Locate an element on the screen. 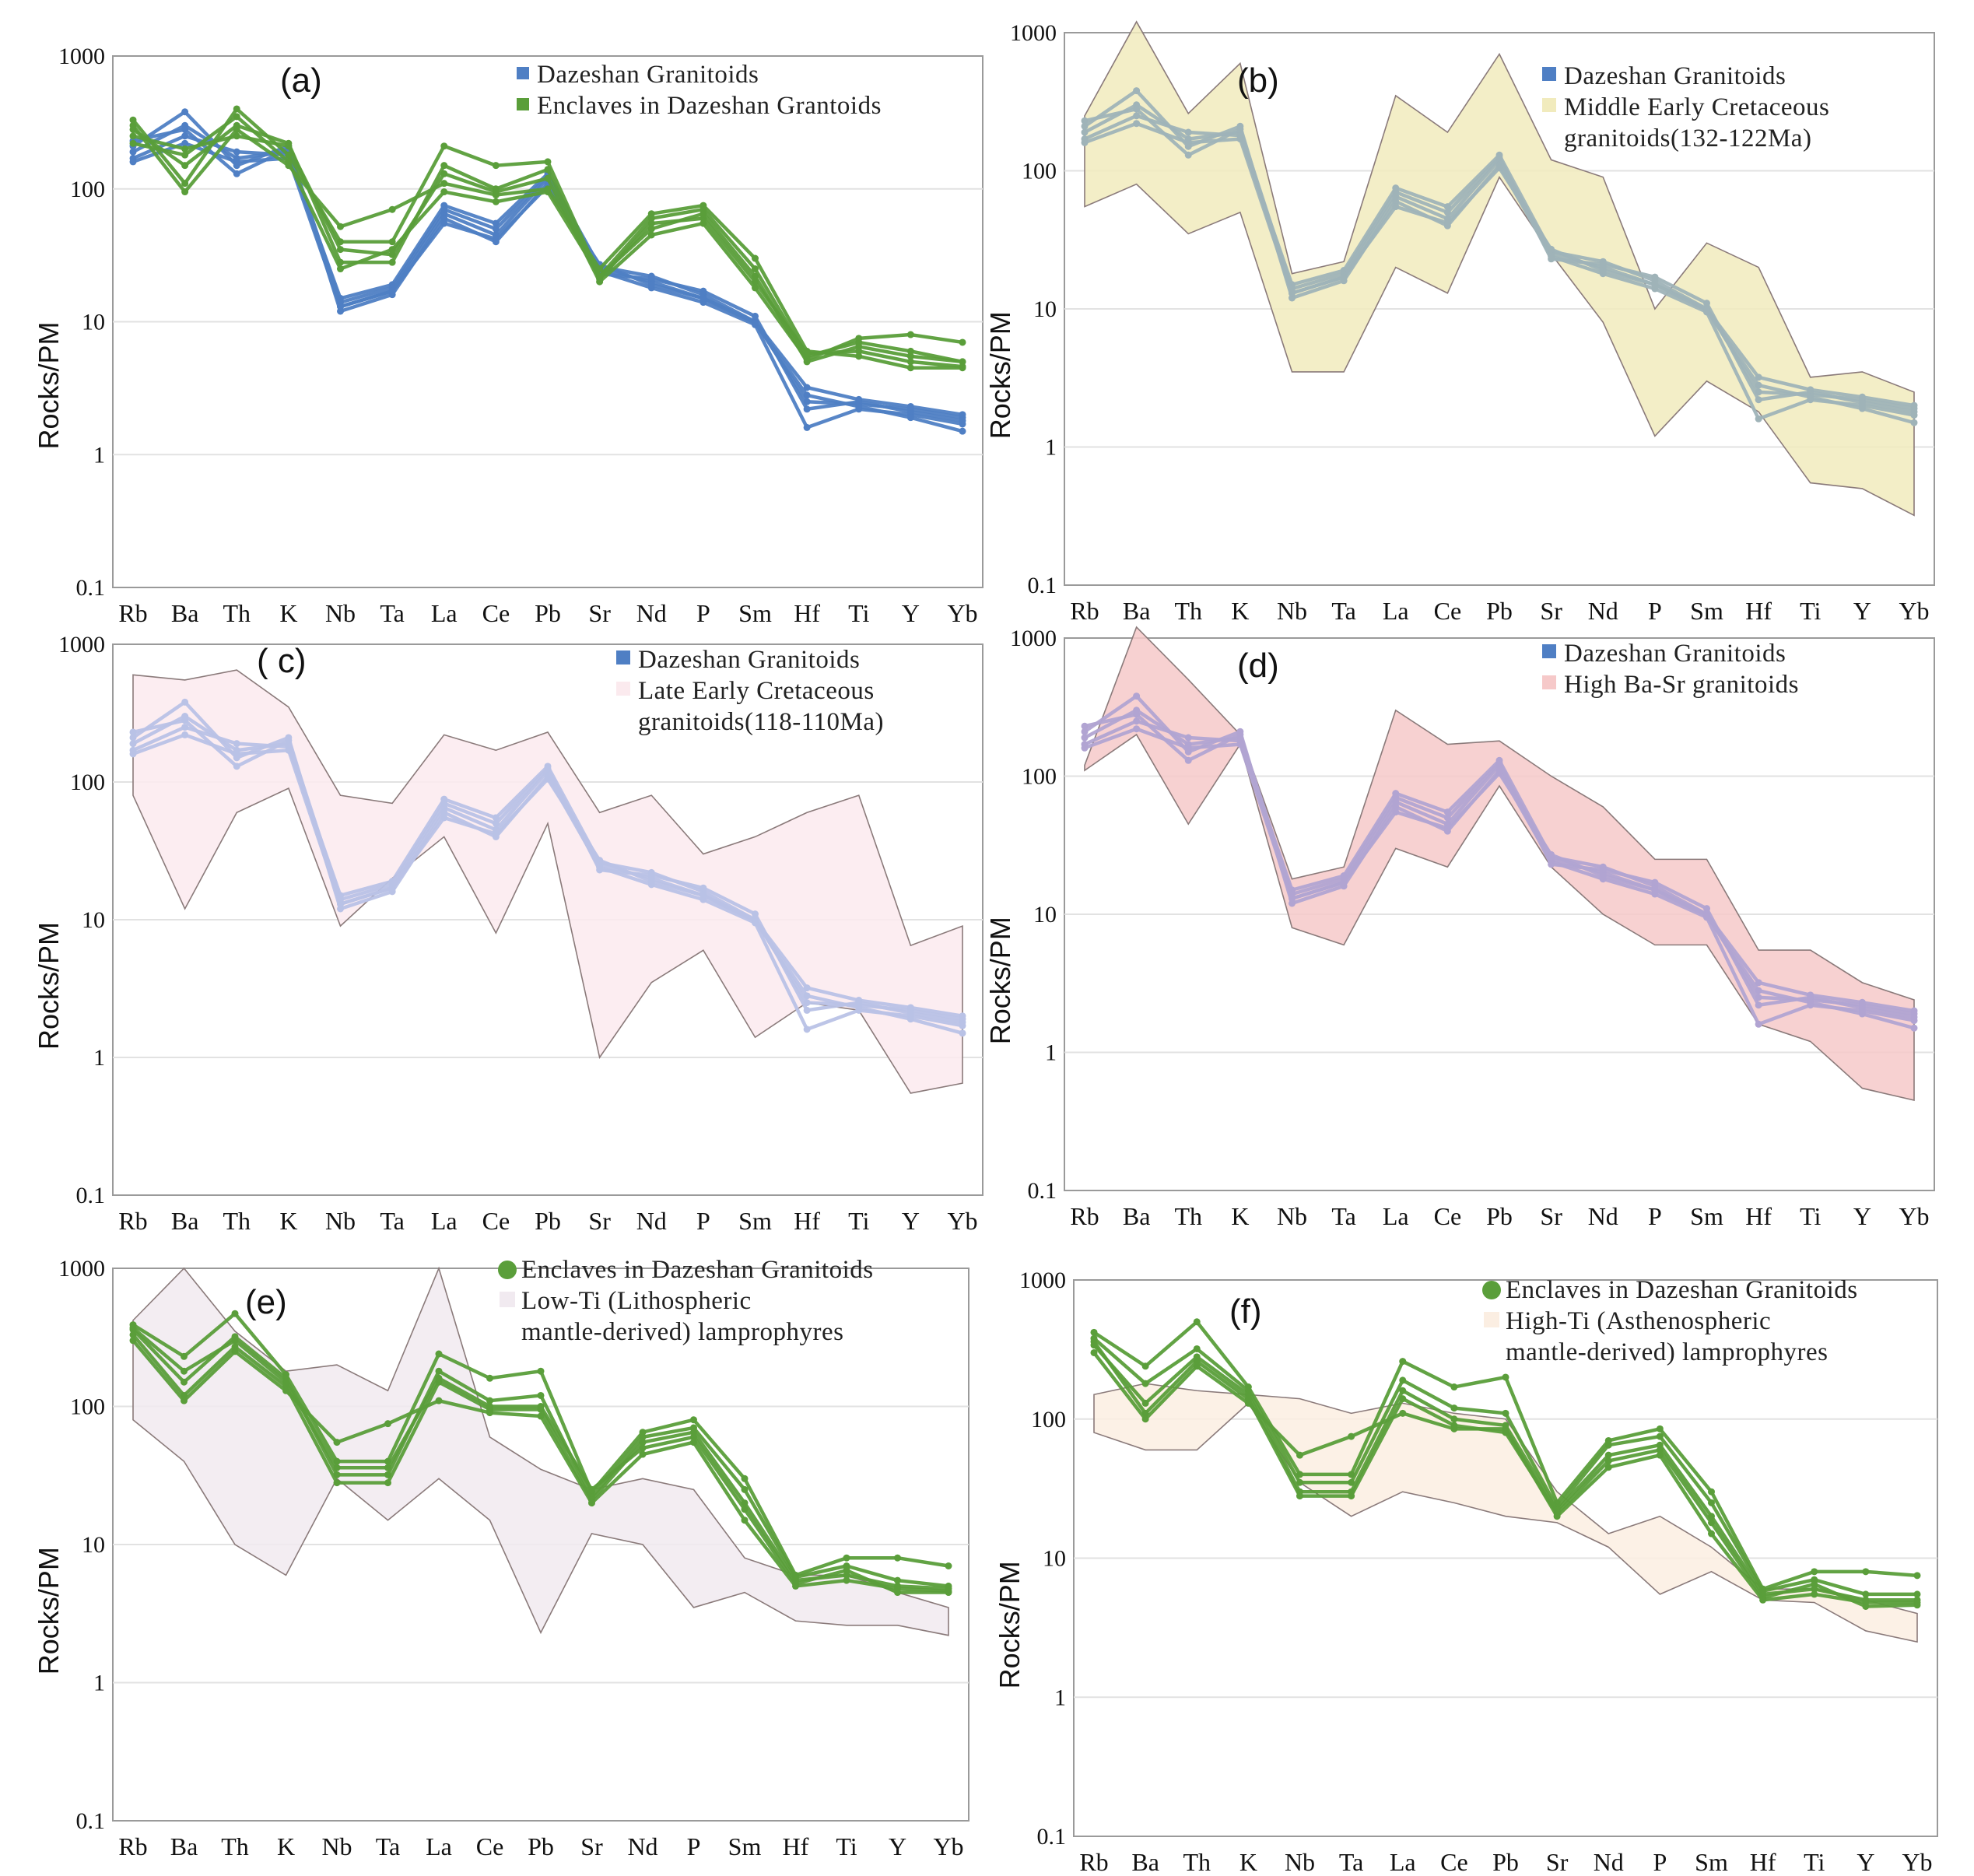 The width and height of the screenshot is (1974, 1876). y-tick-label: 1000 is located at coordinates (81, 1269).